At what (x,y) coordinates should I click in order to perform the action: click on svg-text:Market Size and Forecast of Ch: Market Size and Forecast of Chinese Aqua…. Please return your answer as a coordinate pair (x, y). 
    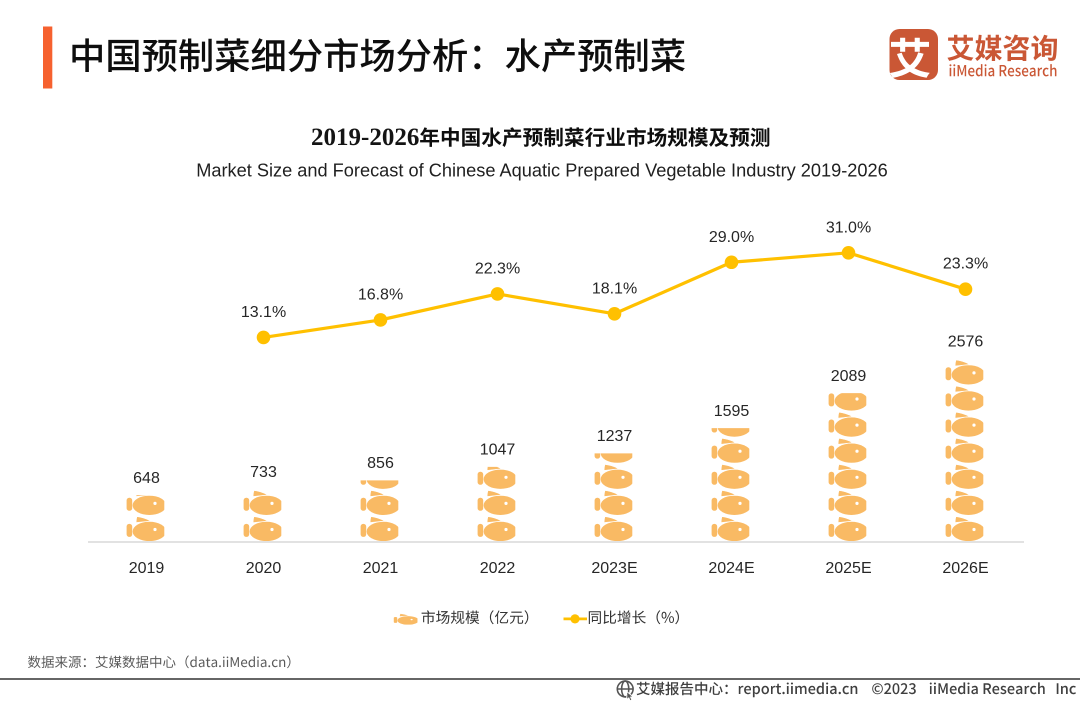
    Looking at the image, I should click on (542, 171).